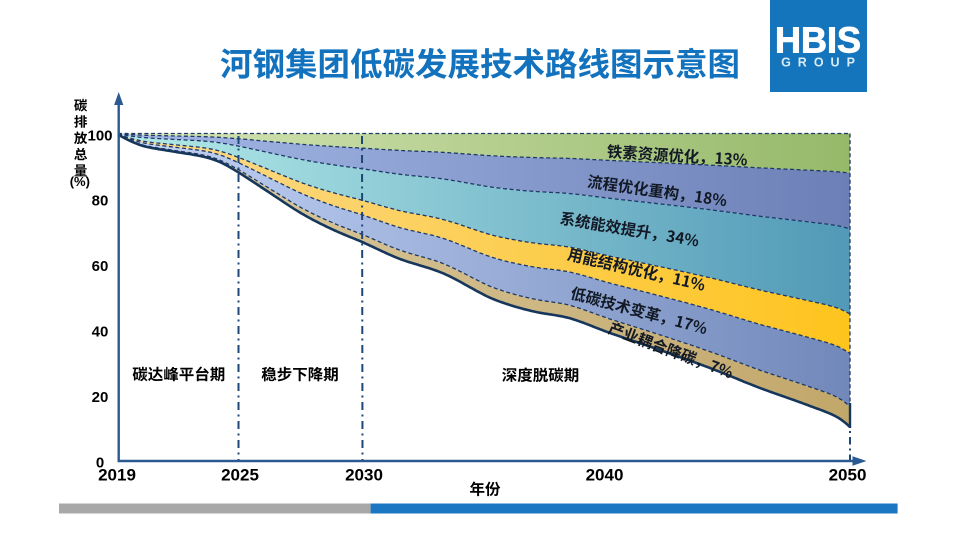 The image size is (960, 540). Describe the element at coordinates (117, 475) in the screenshot. I see `svg-text: 2019` at that location.